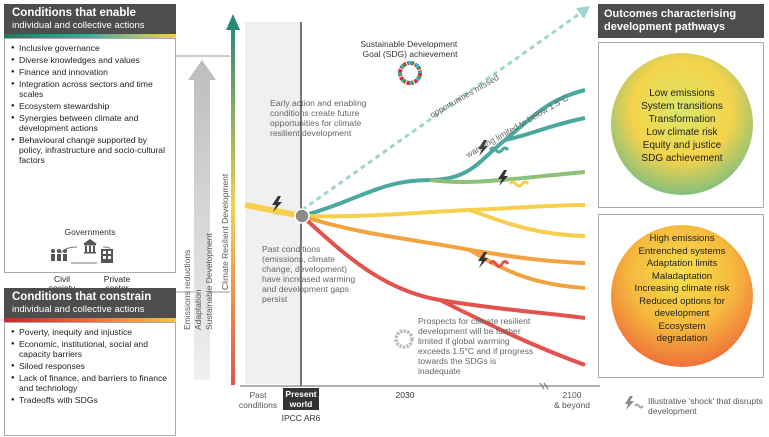 The width and height of the screenshot is (769, 437). Describe the element at coordinates (82, 297) in the screenshot. I see `constraining-title: Conditions that constrain` at that location.